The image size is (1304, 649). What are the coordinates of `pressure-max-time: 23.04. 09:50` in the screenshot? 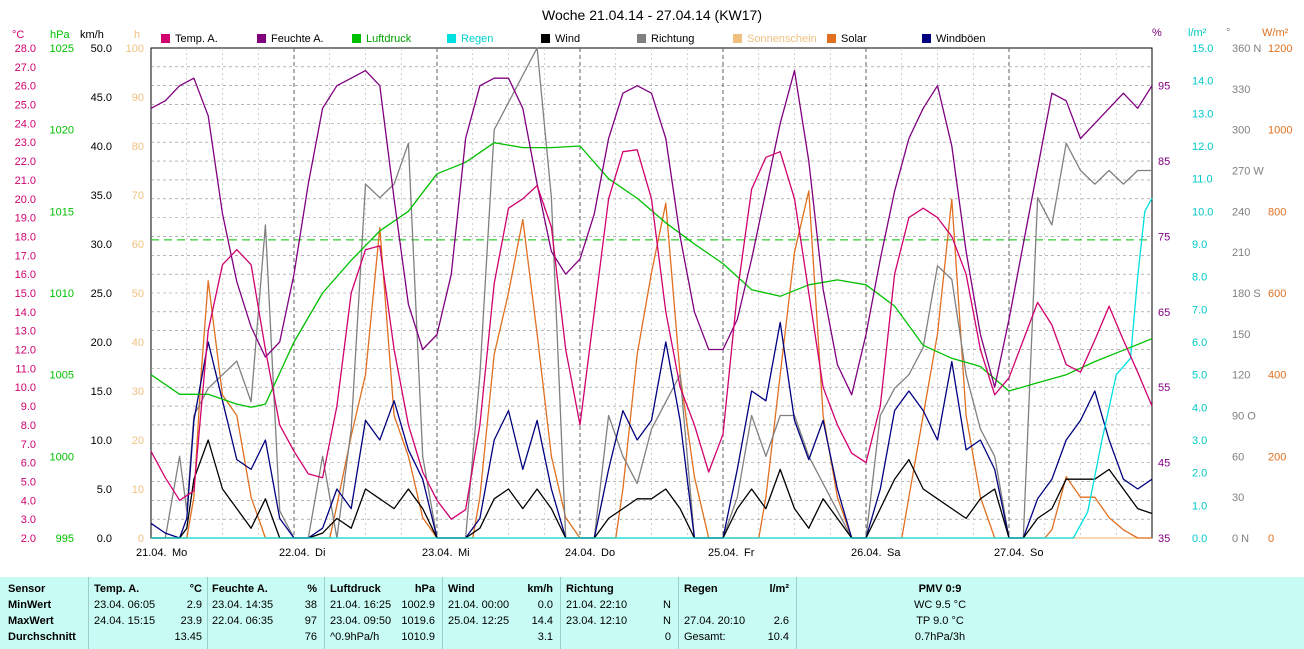 It's located at (361, 621).